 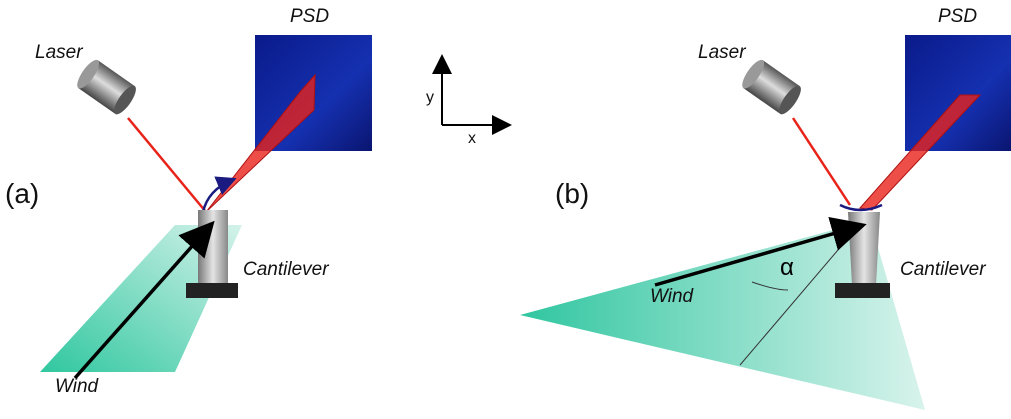 I want to click on wind-sheet, so click(x=141, y=298).